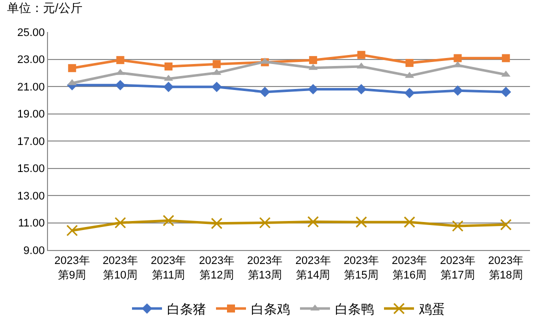  What do you see at coordinates (431, 309) in the screenshot?
I see `legend-label: 鸡蛋` at bounding box center [431, 309].